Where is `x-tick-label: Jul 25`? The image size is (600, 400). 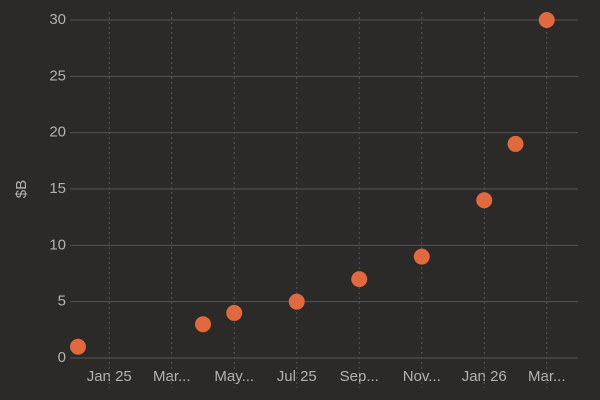
x-tick-label: Jul 25 is located at coordinates (297, 376).